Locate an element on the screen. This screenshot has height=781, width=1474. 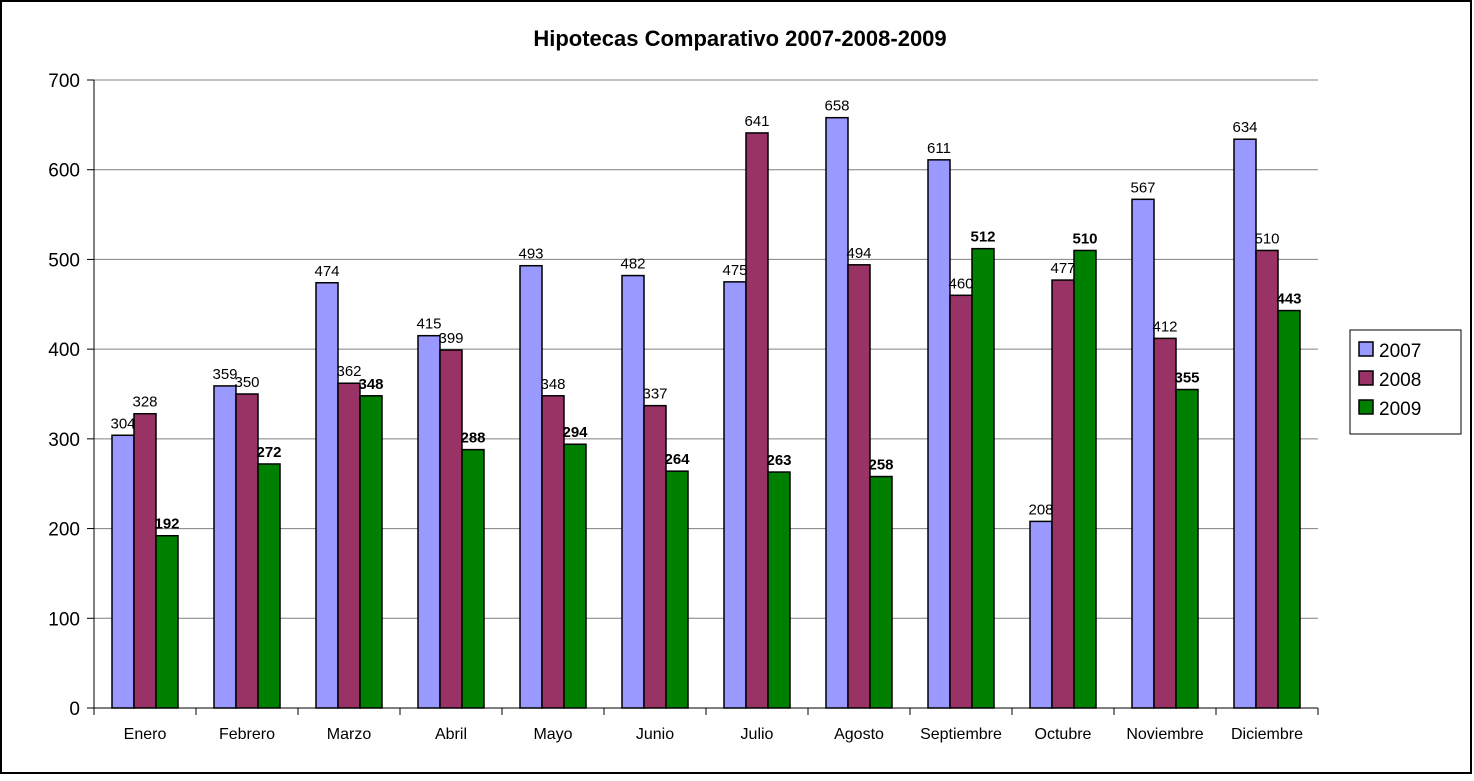
x-tick-label: Abril is located at coordinates (451, 734).